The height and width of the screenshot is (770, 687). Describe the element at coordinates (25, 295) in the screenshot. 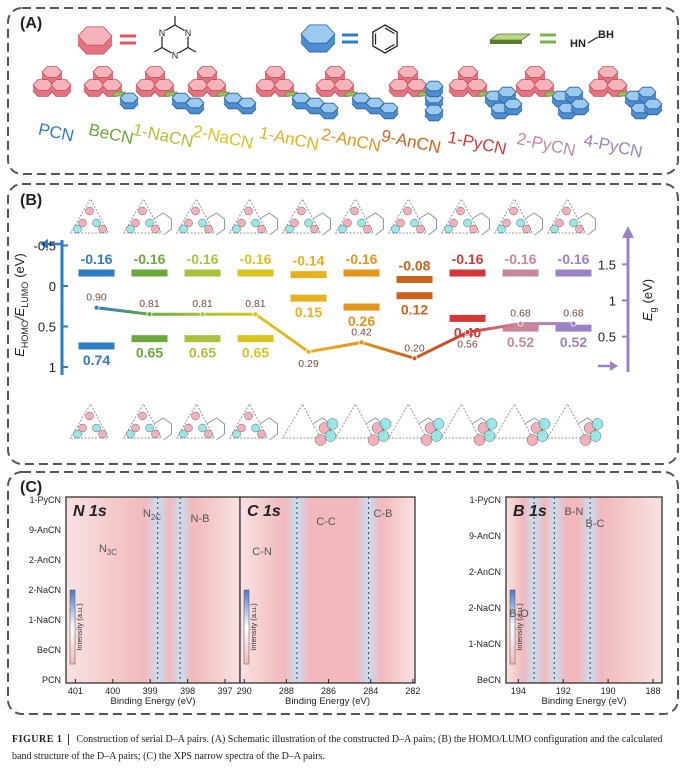

I see `label-sub: LUMO` at that location.